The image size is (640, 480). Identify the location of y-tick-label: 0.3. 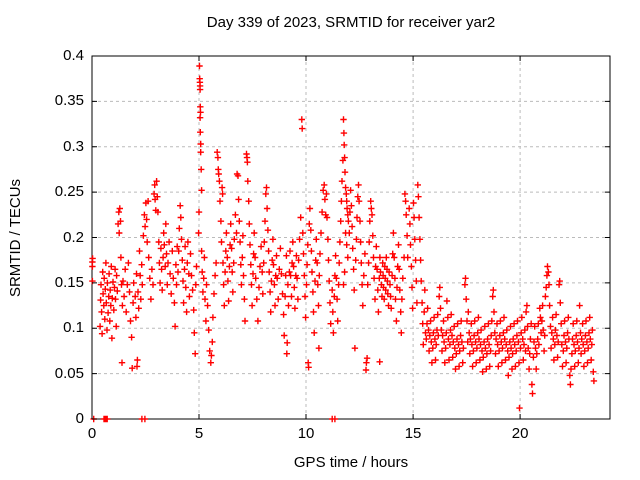
(73, 146).